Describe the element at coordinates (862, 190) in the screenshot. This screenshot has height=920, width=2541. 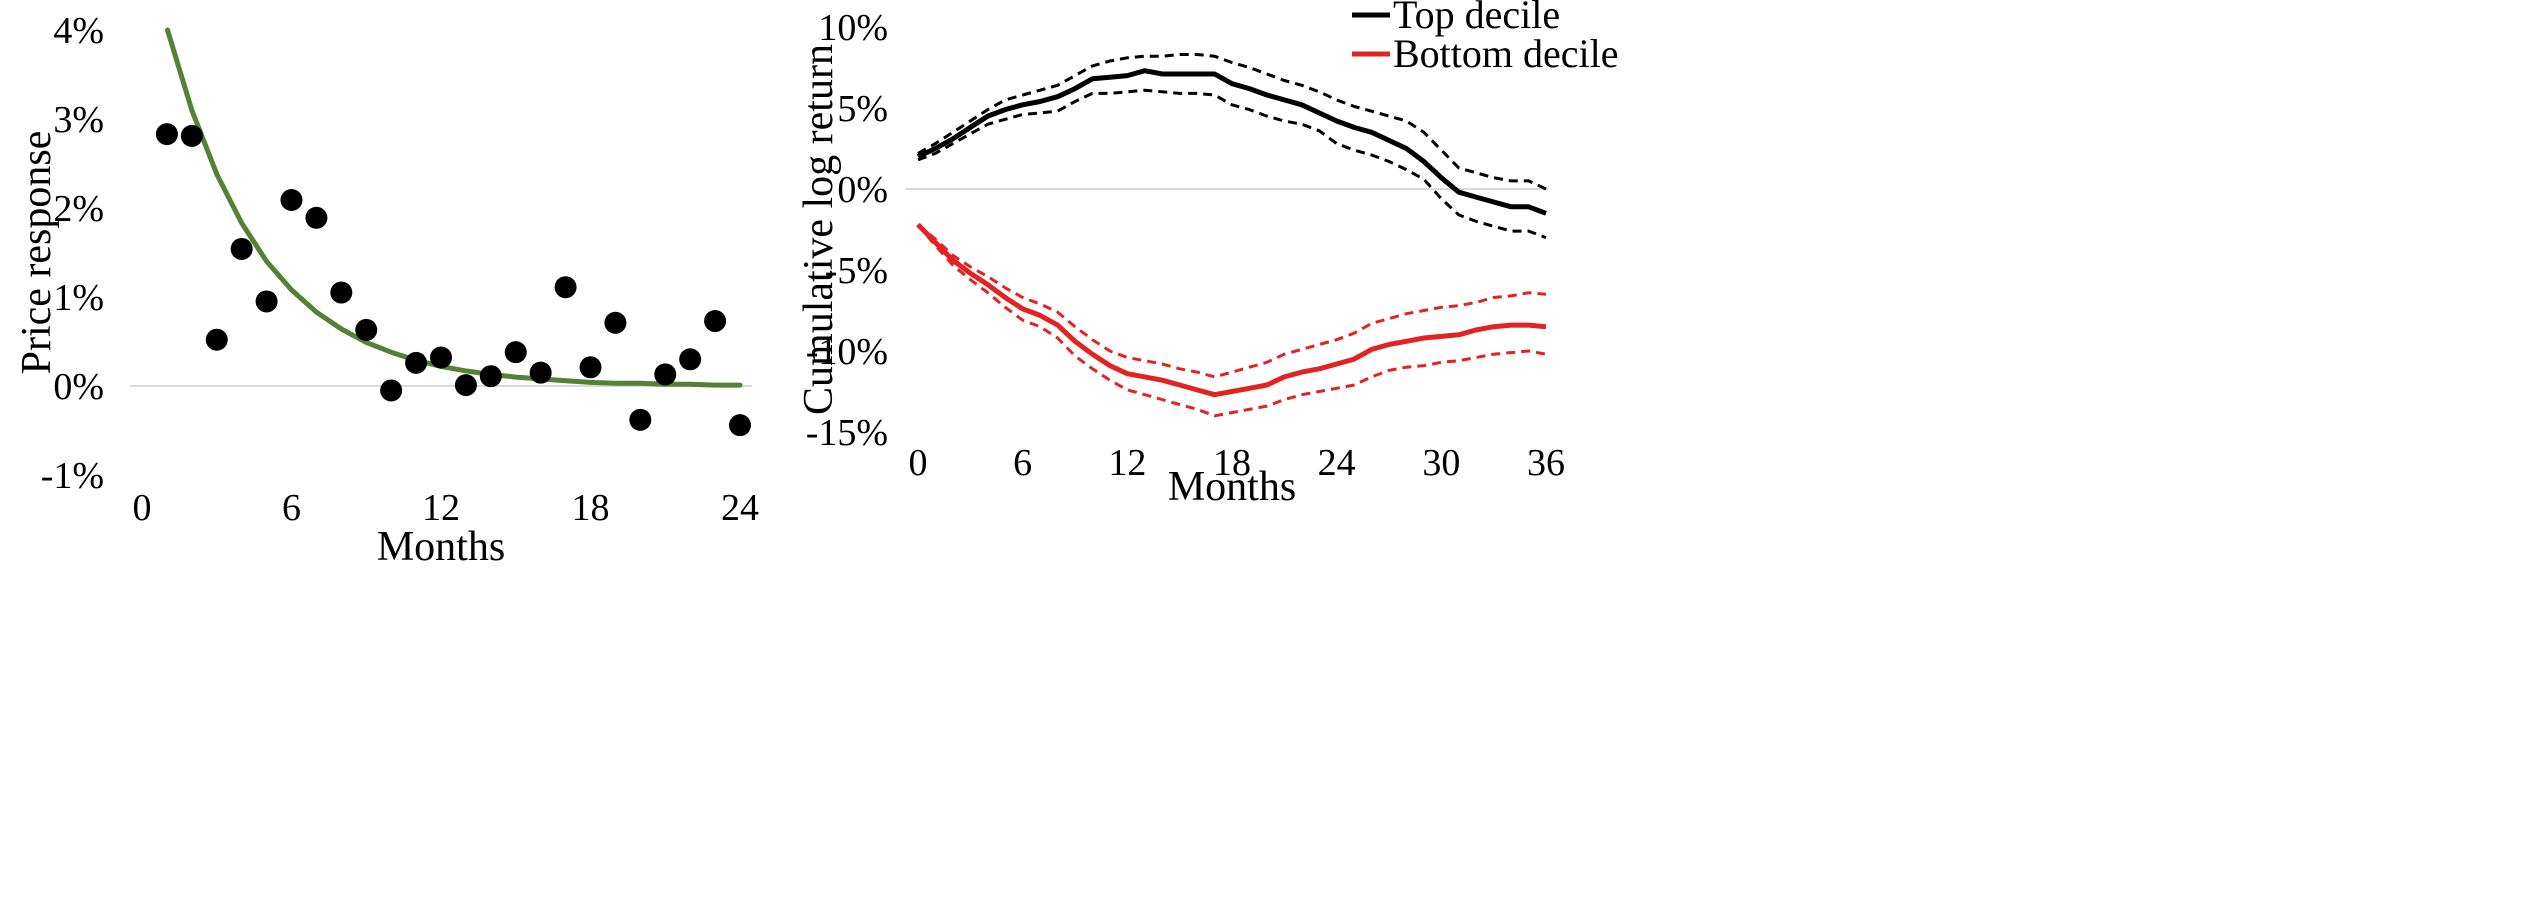
I see `right-y-tick-label: 0%` at that location.